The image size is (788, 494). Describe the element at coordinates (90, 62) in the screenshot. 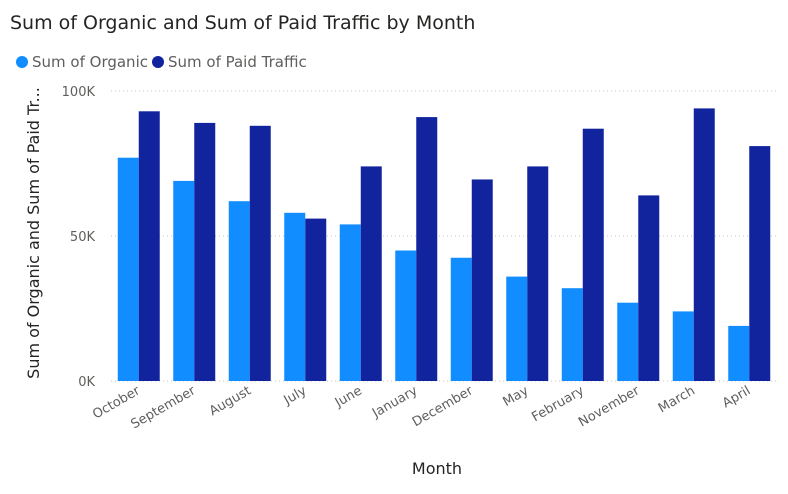

I see `legend-label-organic: Sum of Organic` at that location.